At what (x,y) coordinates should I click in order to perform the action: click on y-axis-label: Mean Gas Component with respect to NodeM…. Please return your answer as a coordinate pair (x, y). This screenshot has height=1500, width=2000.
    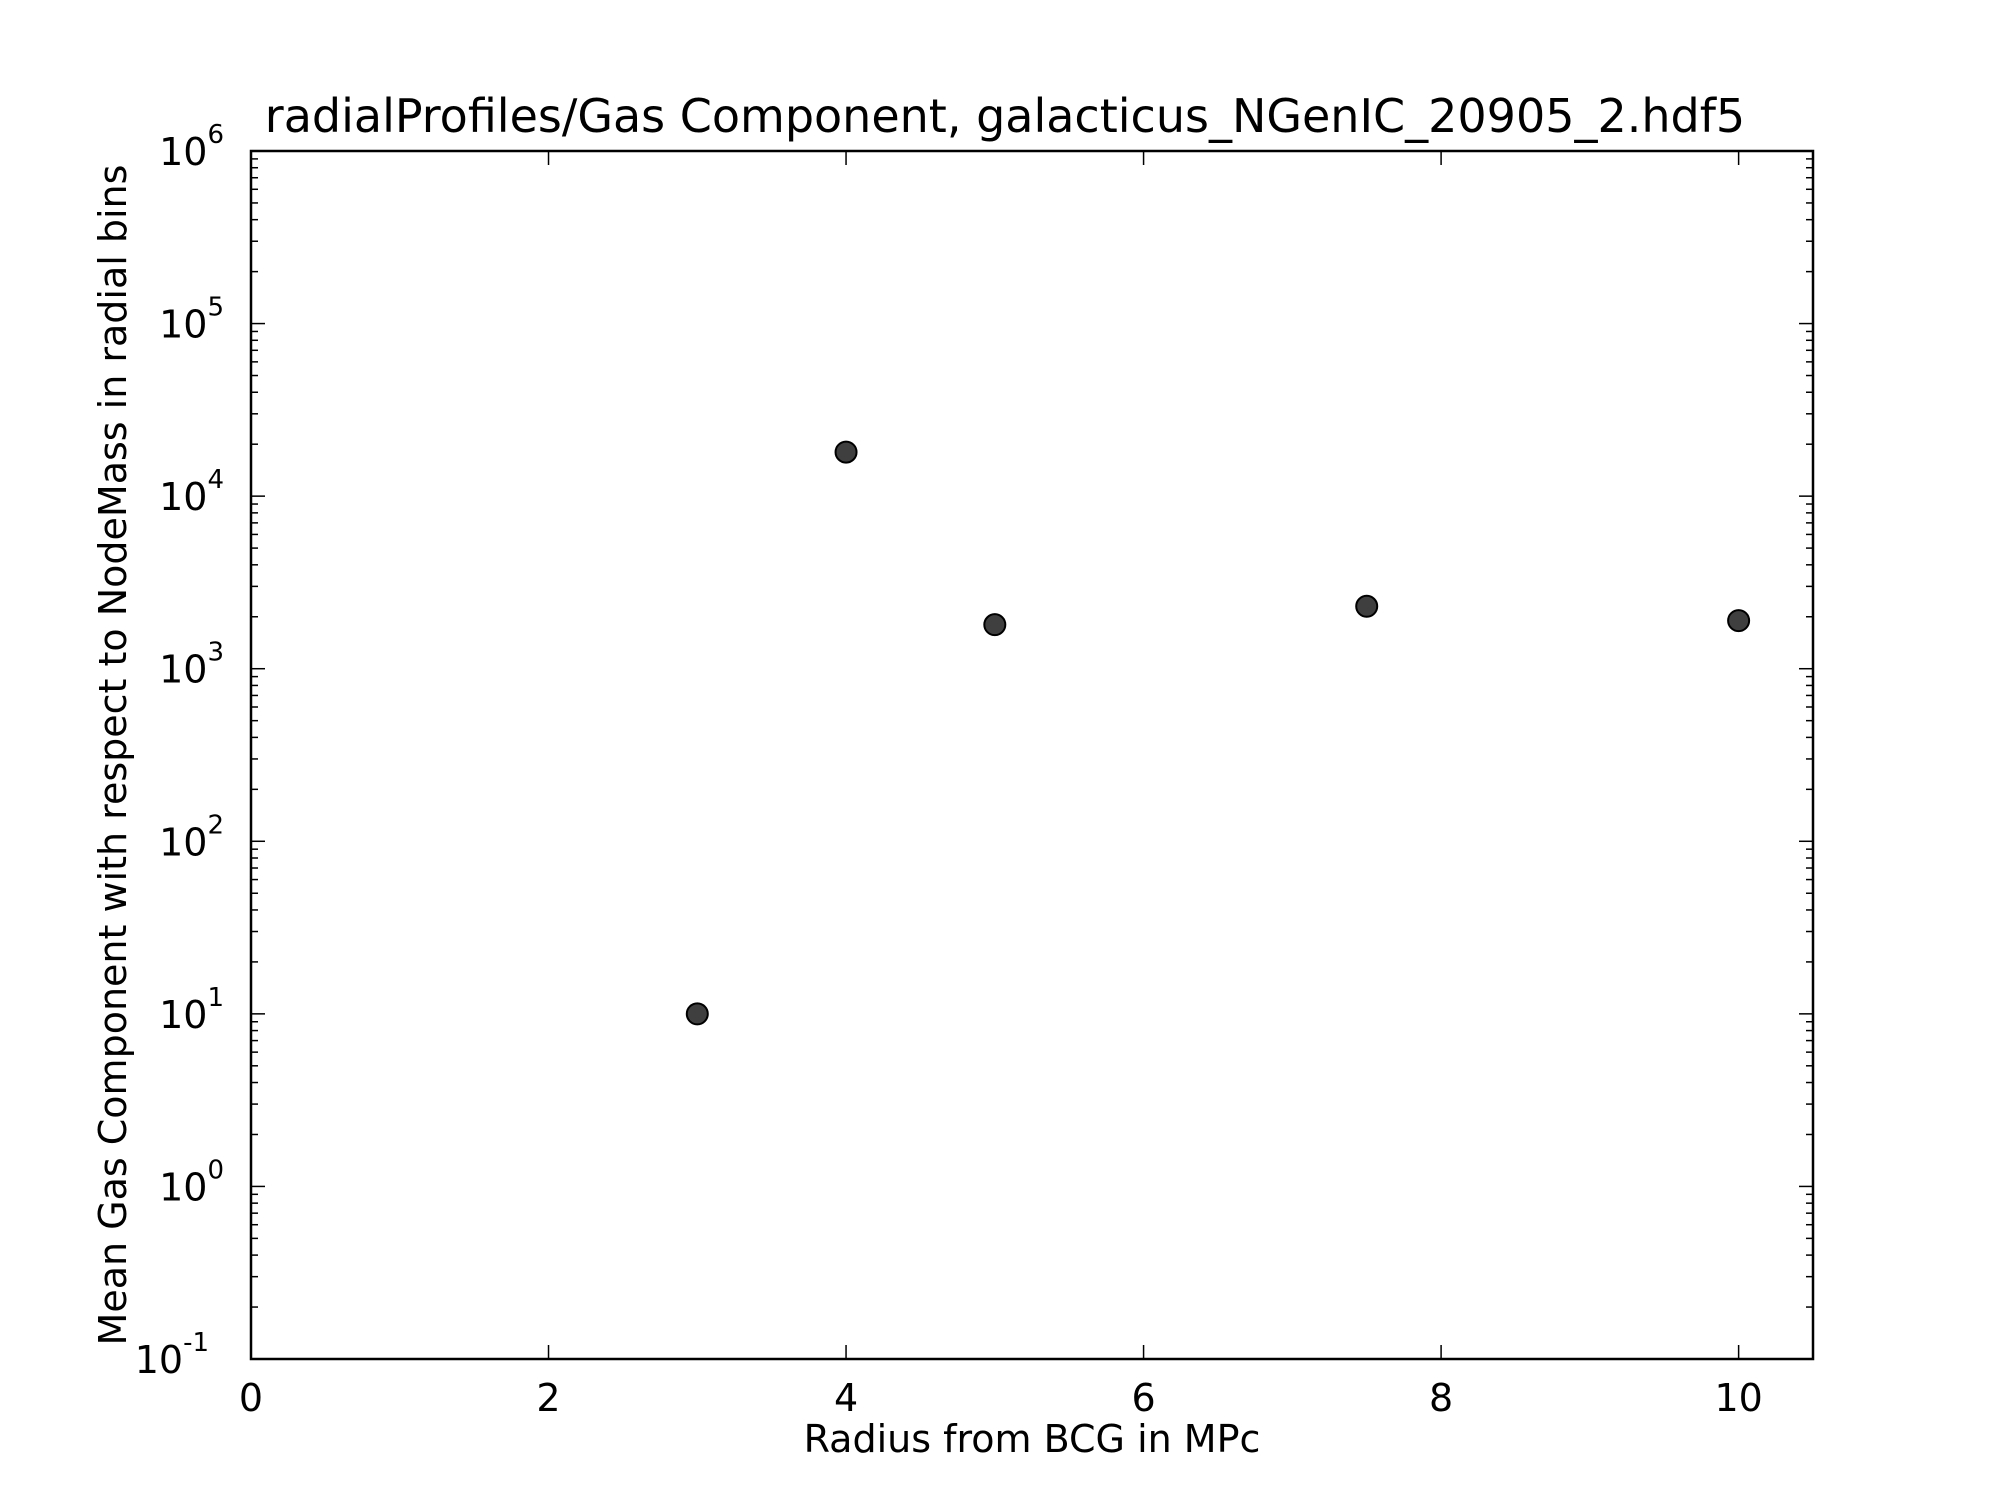
    Looking at the image, I should click on (113, 755).